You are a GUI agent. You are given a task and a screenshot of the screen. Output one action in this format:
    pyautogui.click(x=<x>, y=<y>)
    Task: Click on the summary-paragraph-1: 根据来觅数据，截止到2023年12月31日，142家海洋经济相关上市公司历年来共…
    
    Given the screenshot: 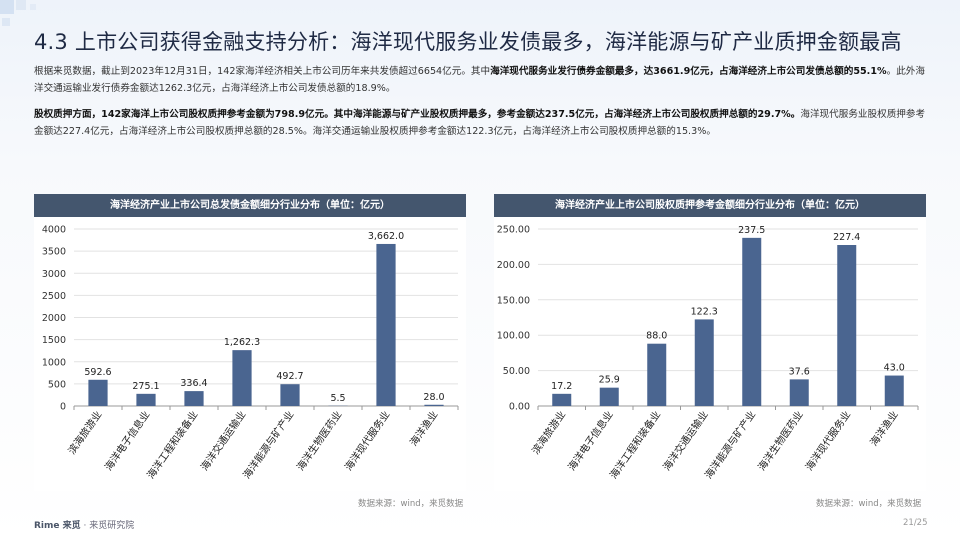 What is the action you would take?
    pyautogui.click(x=484, y=80)
    